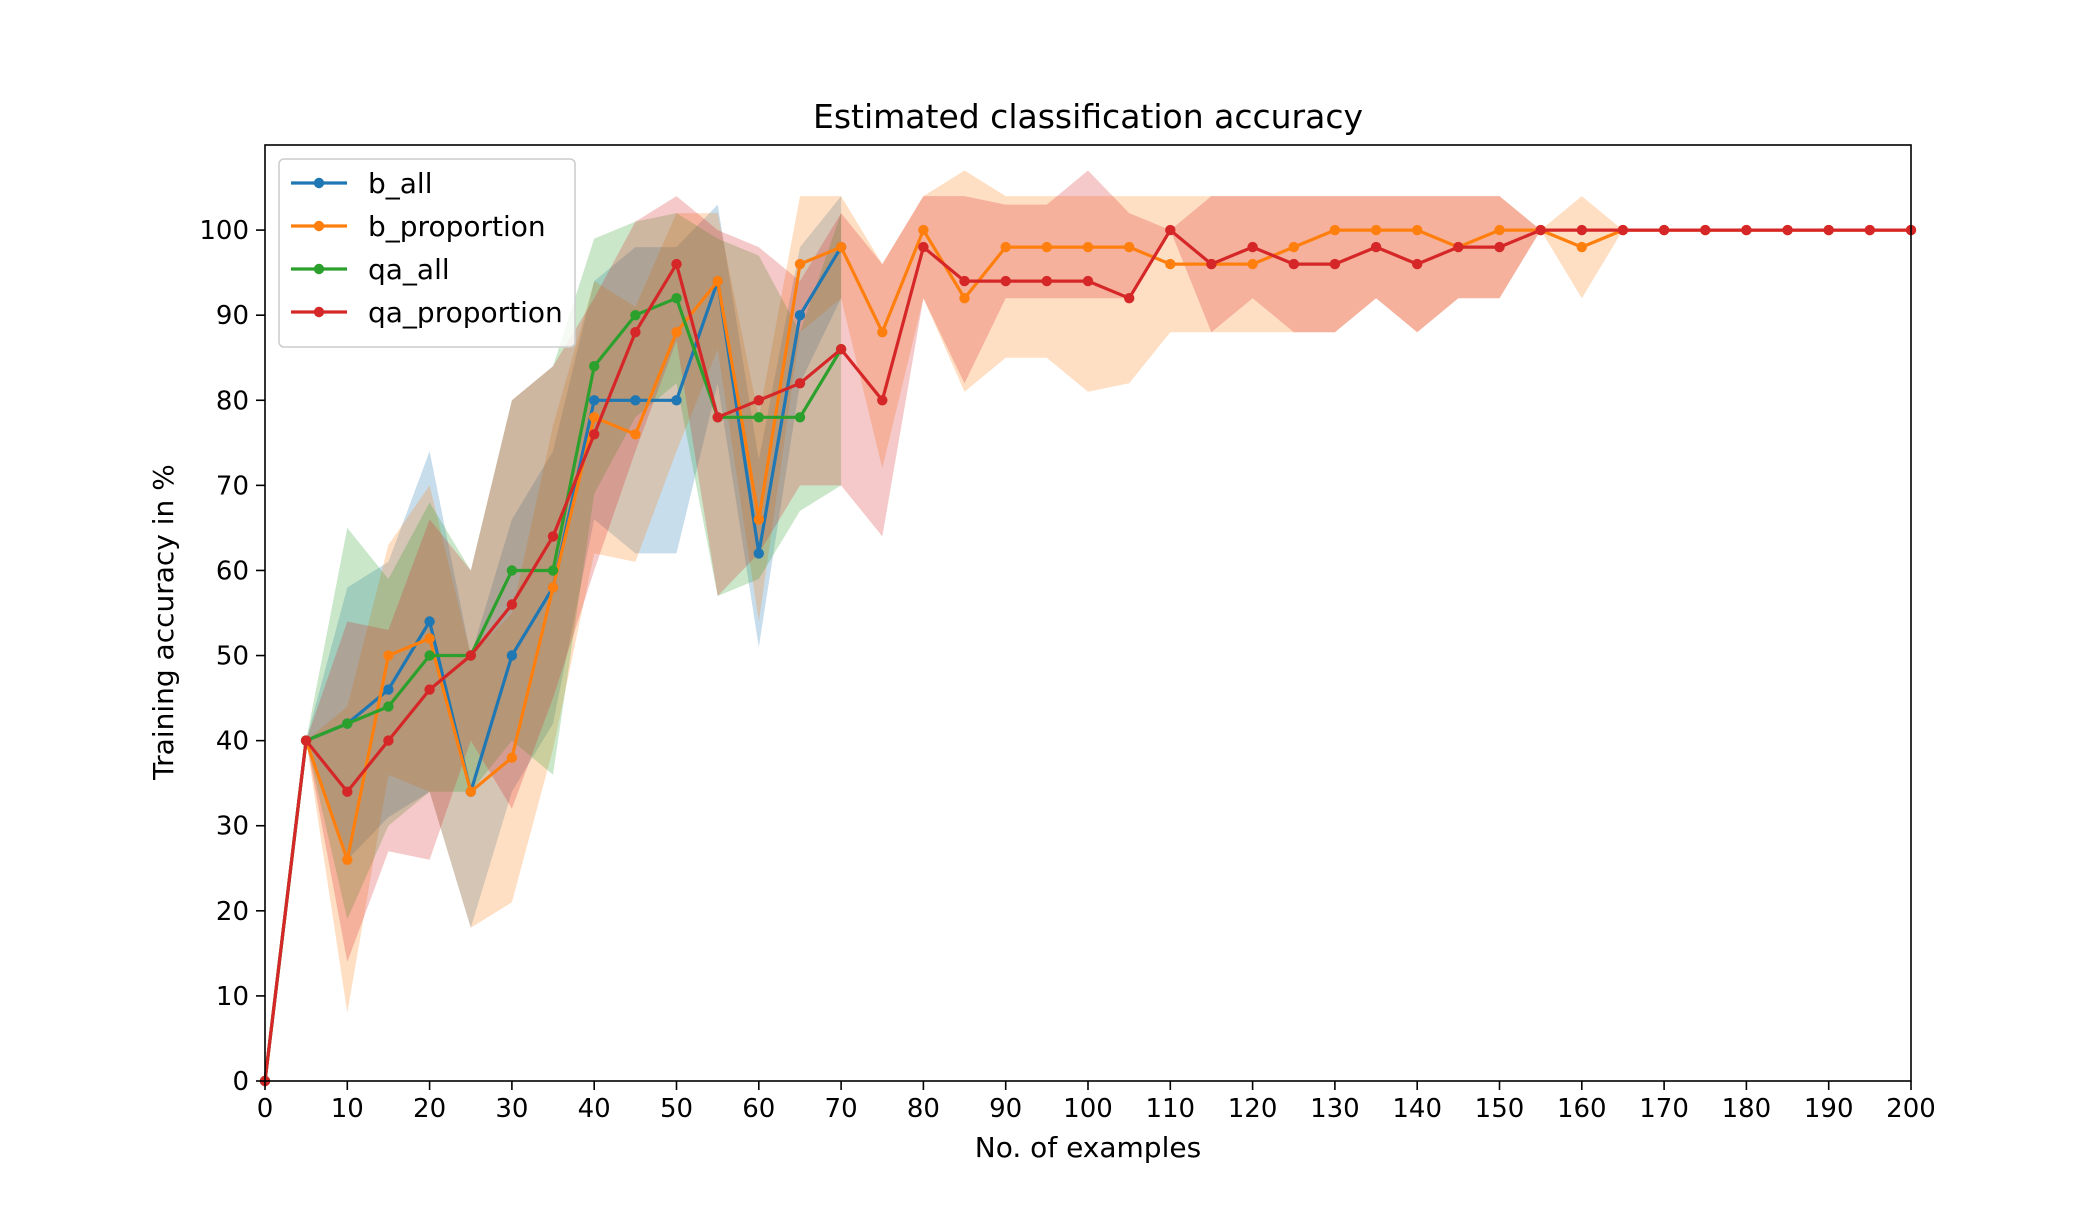 This screenshot has height=1205, width=2100. Describe the element at coordinates (232, 742) in the screenshot. I see `y-tick-label: 40` at that location.